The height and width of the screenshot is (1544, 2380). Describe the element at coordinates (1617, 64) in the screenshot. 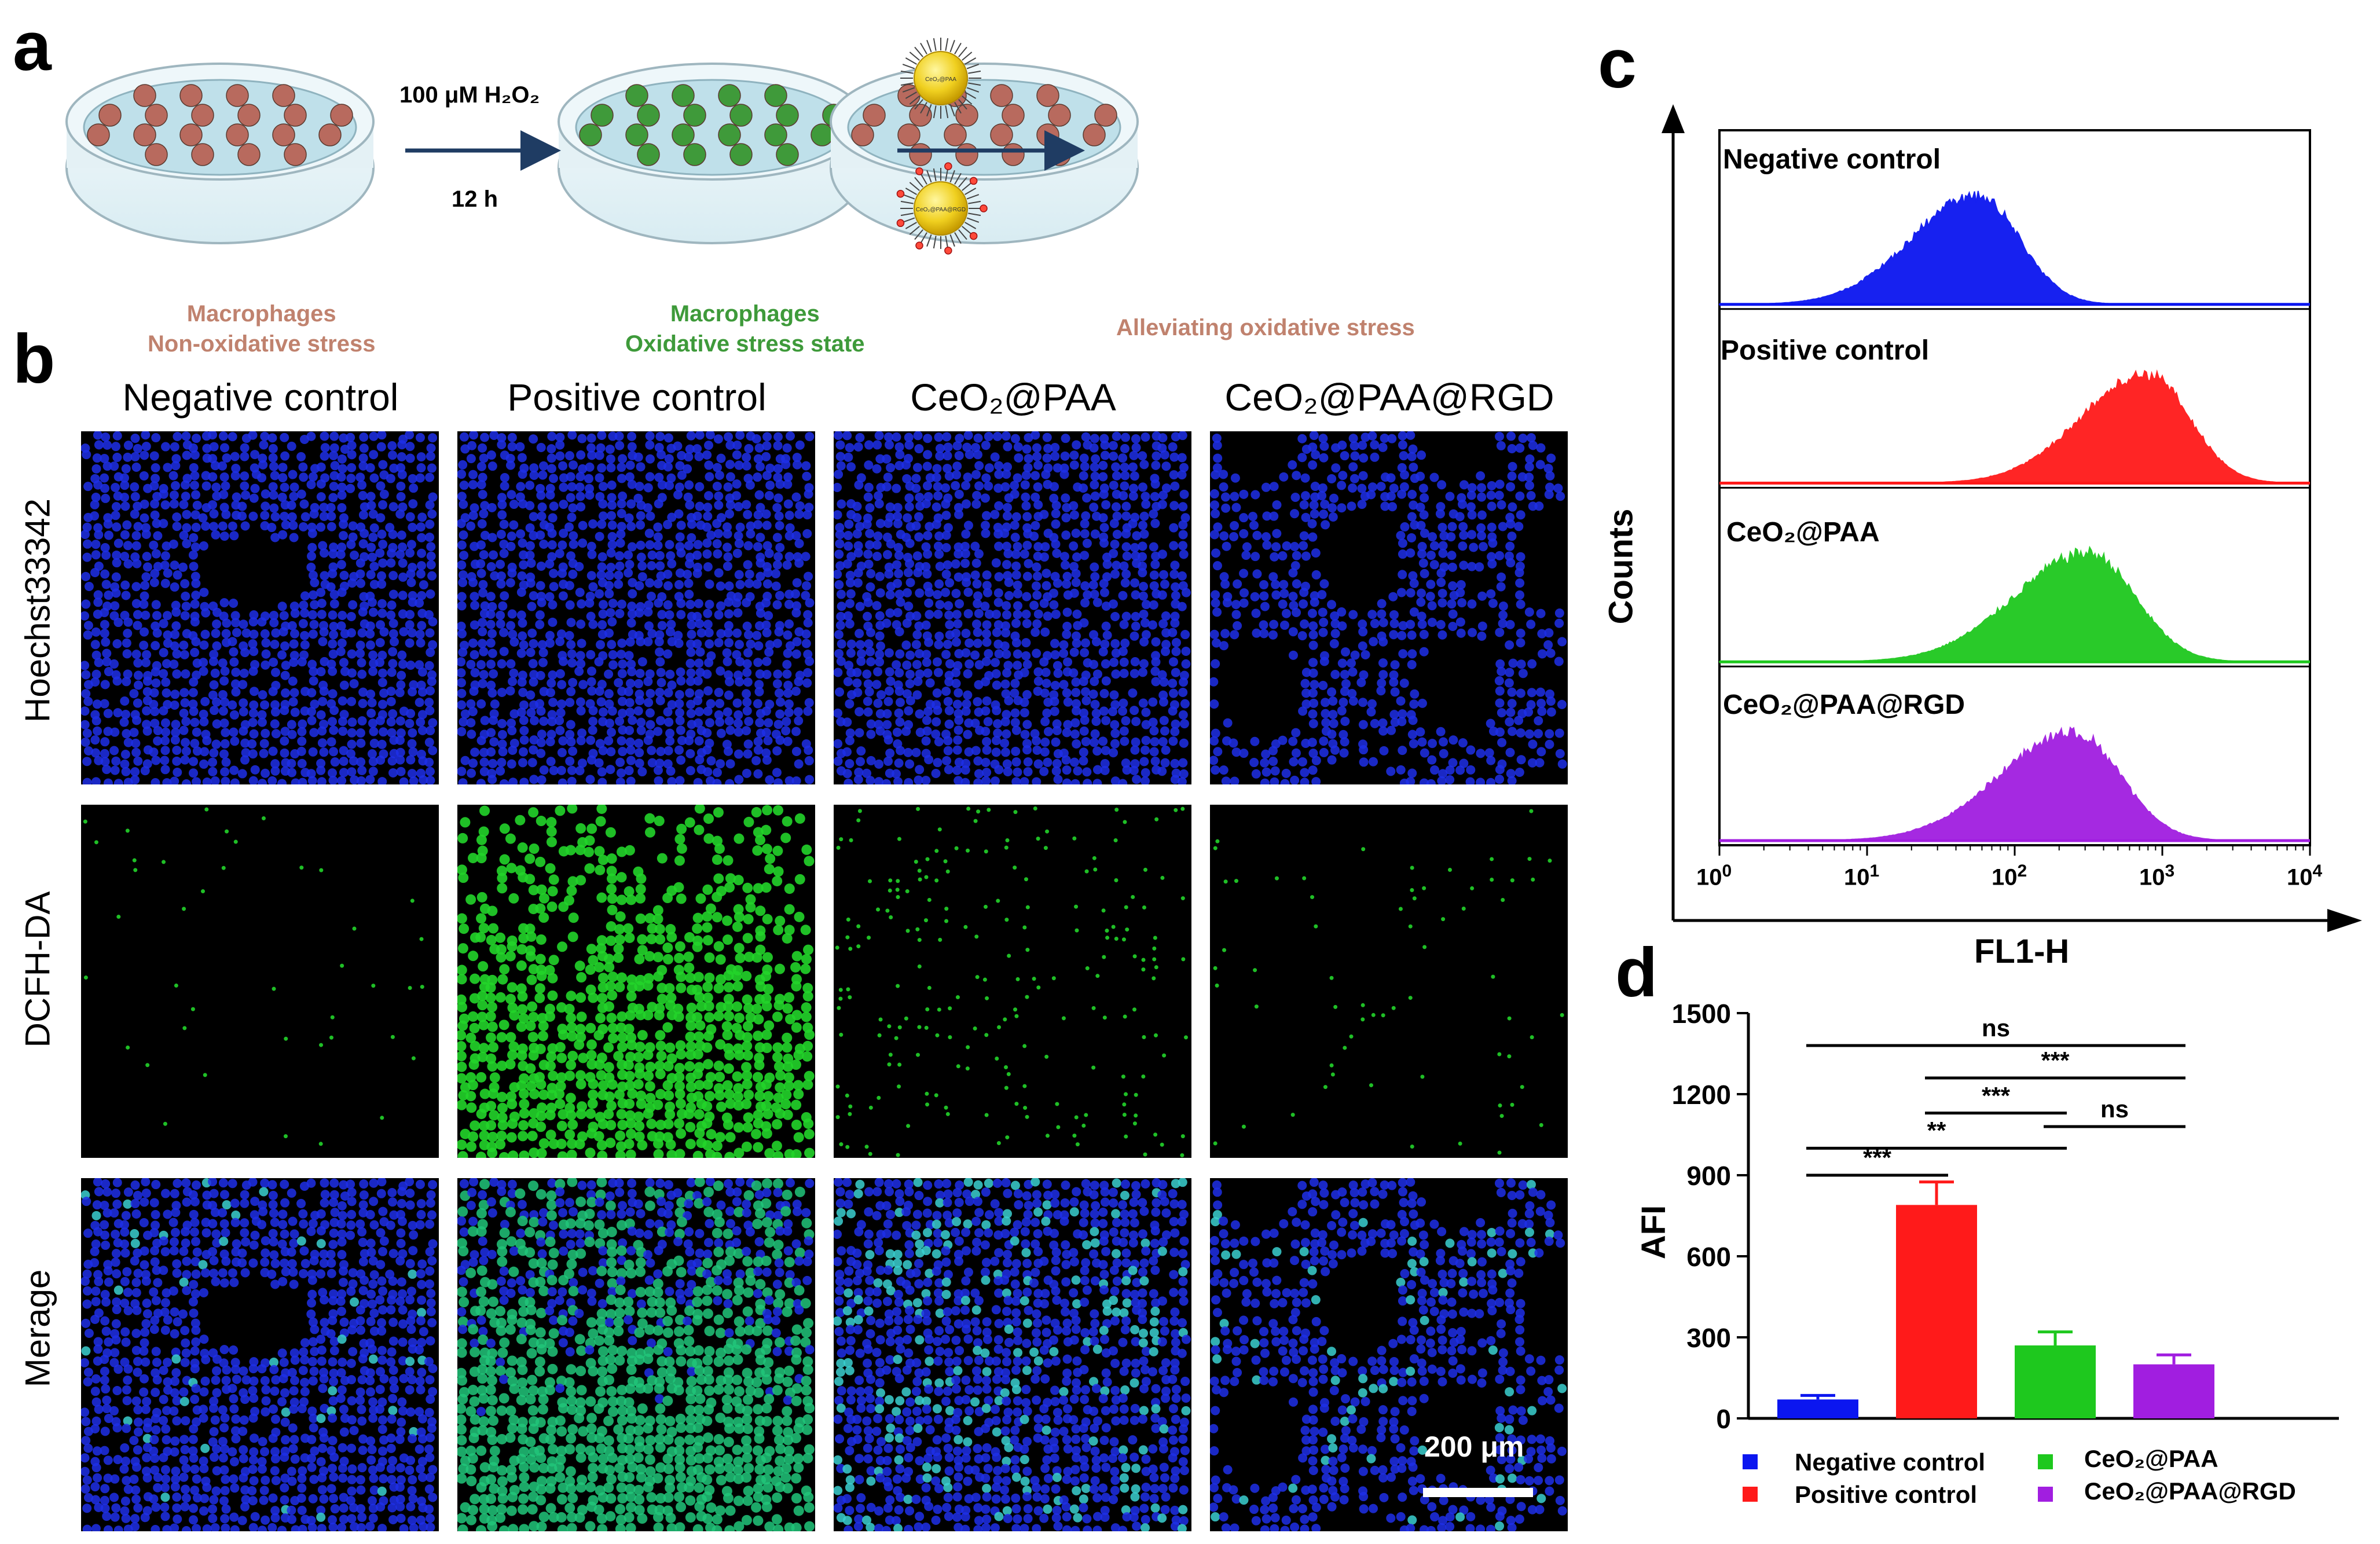

I see `panel-letter-c: c` at that location.